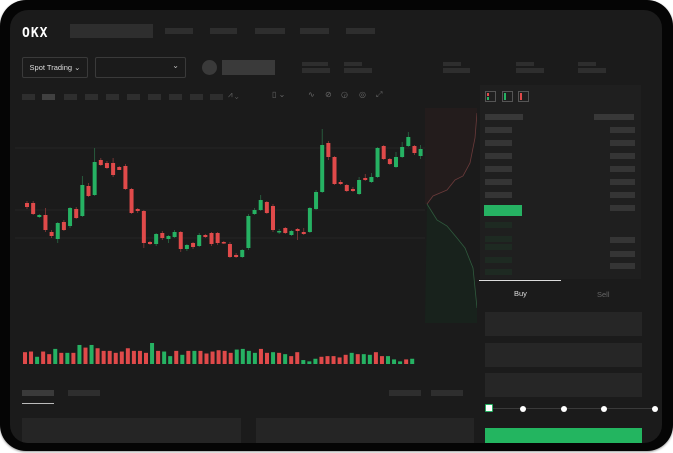 This screenshot has width=673, height=453. Describe the element at coordinates (489, 408) in the screenshot. I see `slider-handle` at that location.